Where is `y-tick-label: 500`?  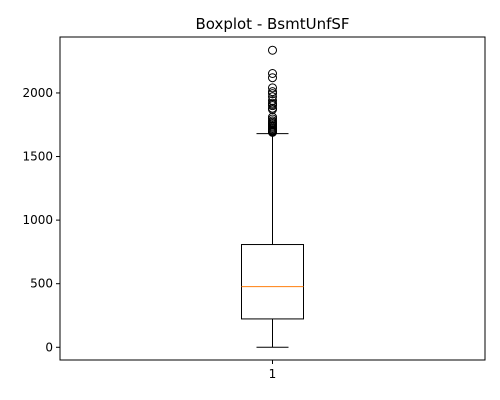
y-tick-label: 500 is located at coordinates (41, 284).